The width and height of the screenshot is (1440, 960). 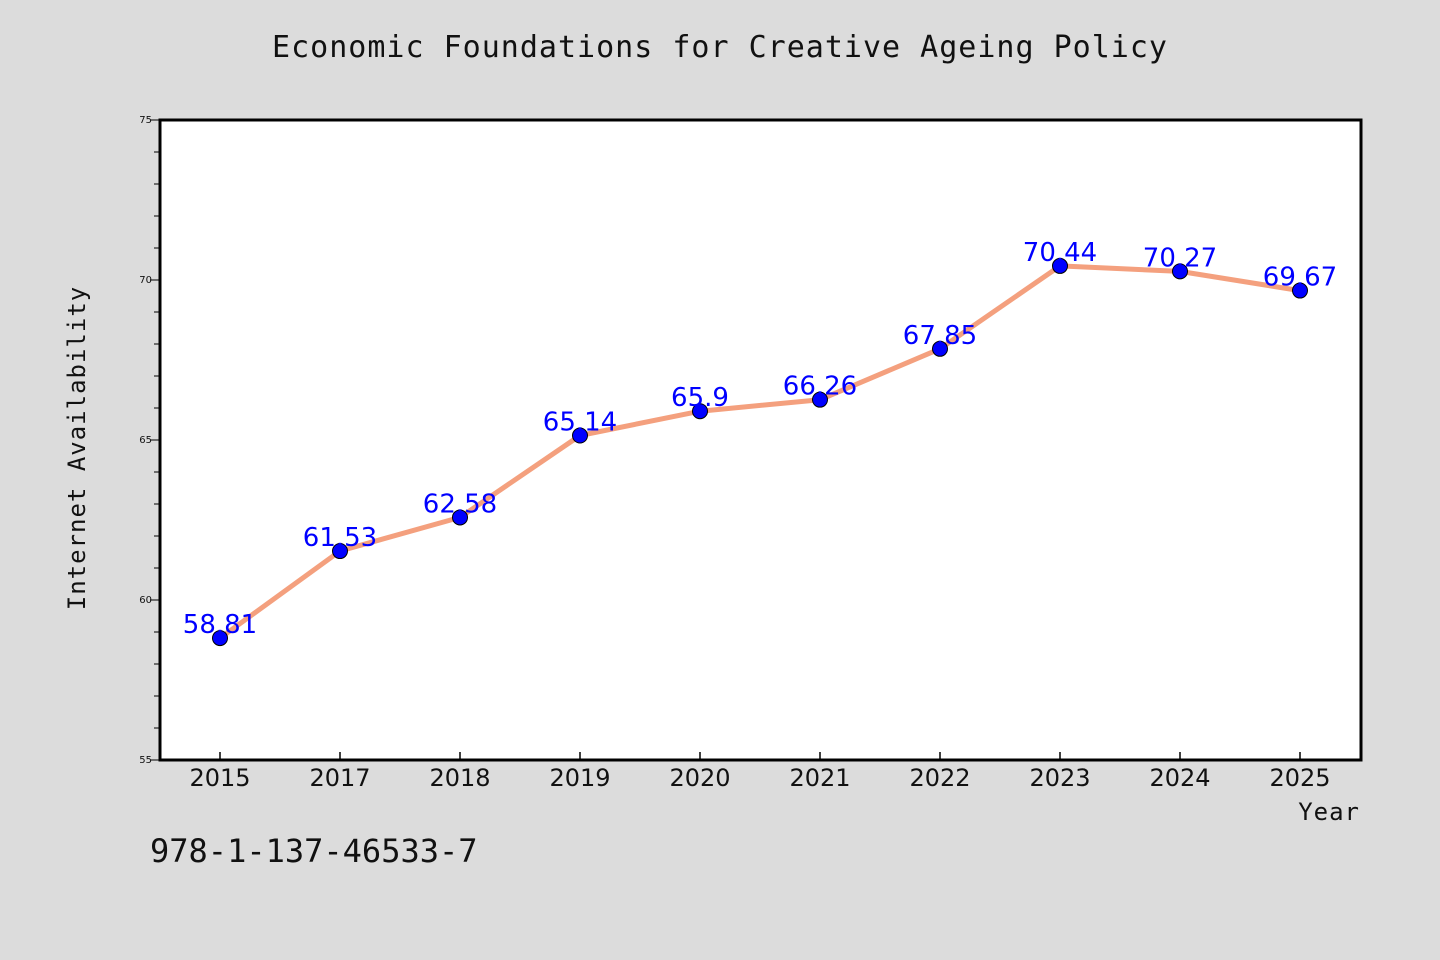 I want to click on x-axis: 2015 2017 2018 2019 2020 2021 2022 2023 2024 2025, so click(x=760, y=772).